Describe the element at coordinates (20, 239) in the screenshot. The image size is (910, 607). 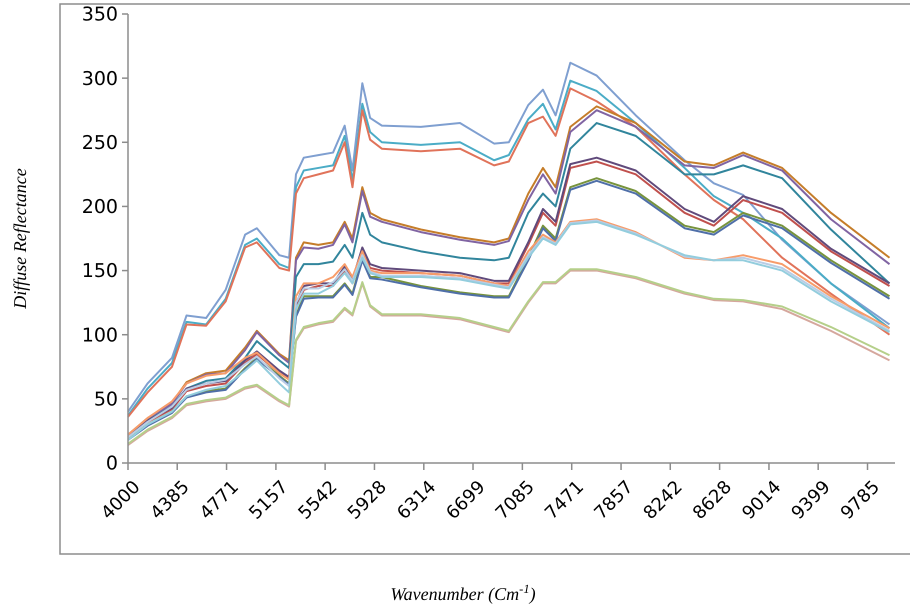
I see `y-axis-title: Diffuse Reflectance` at that location.